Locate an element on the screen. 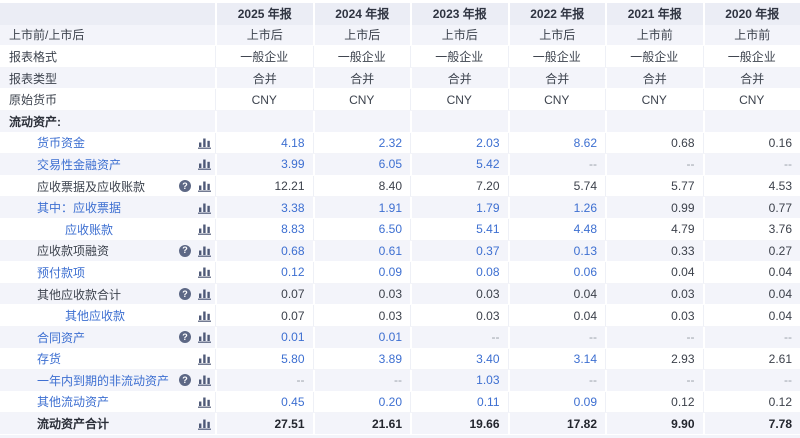  value-cell-link: 0.11 is located at coordinates (459, 402).